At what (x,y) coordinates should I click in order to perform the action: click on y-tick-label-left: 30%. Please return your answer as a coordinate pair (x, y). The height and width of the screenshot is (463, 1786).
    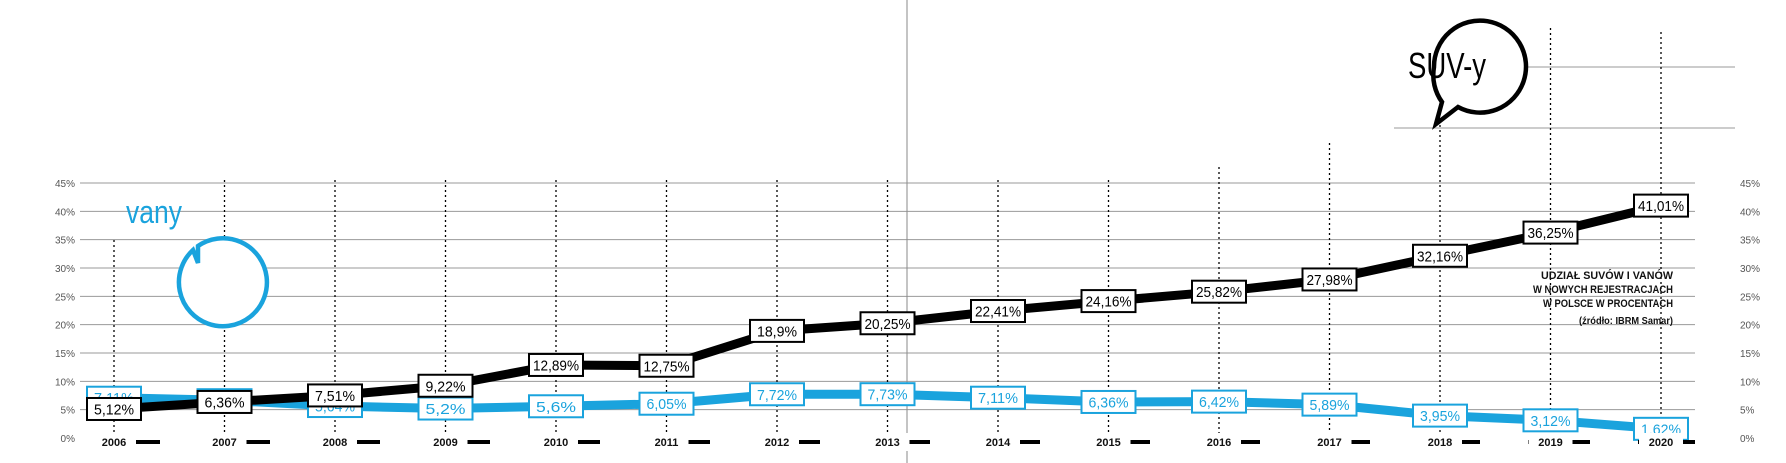
    Looking at the image, I should click on (65, 269).